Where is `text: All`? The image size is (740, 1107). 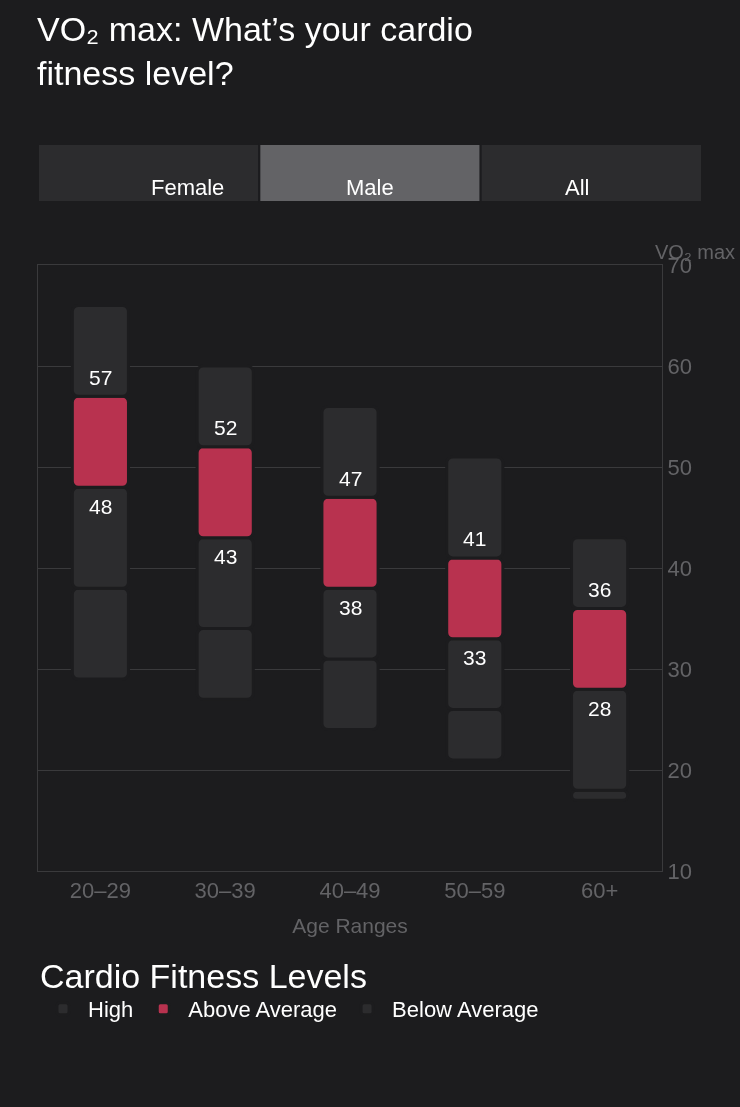
text: All is located at coordinates (577, 187).